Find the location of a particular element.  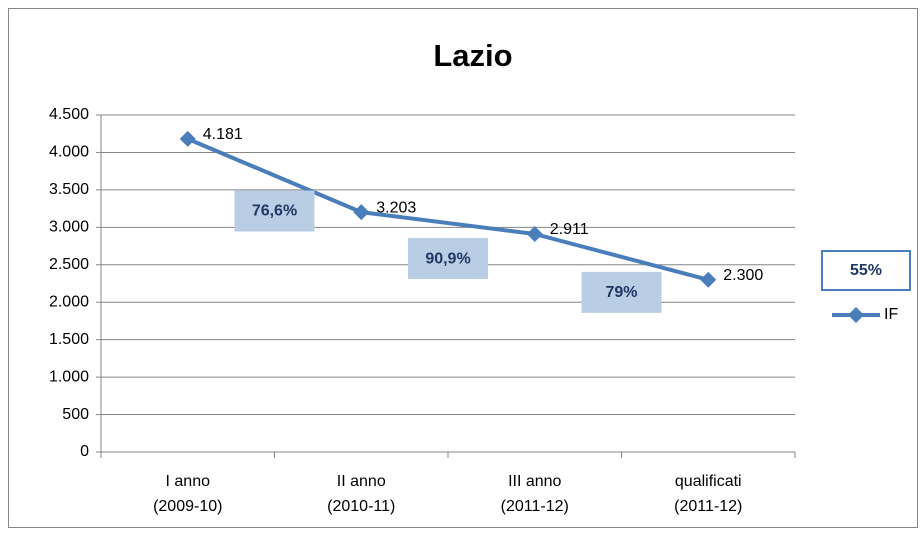

annotation: 79% is located at coordinates (621, 292).